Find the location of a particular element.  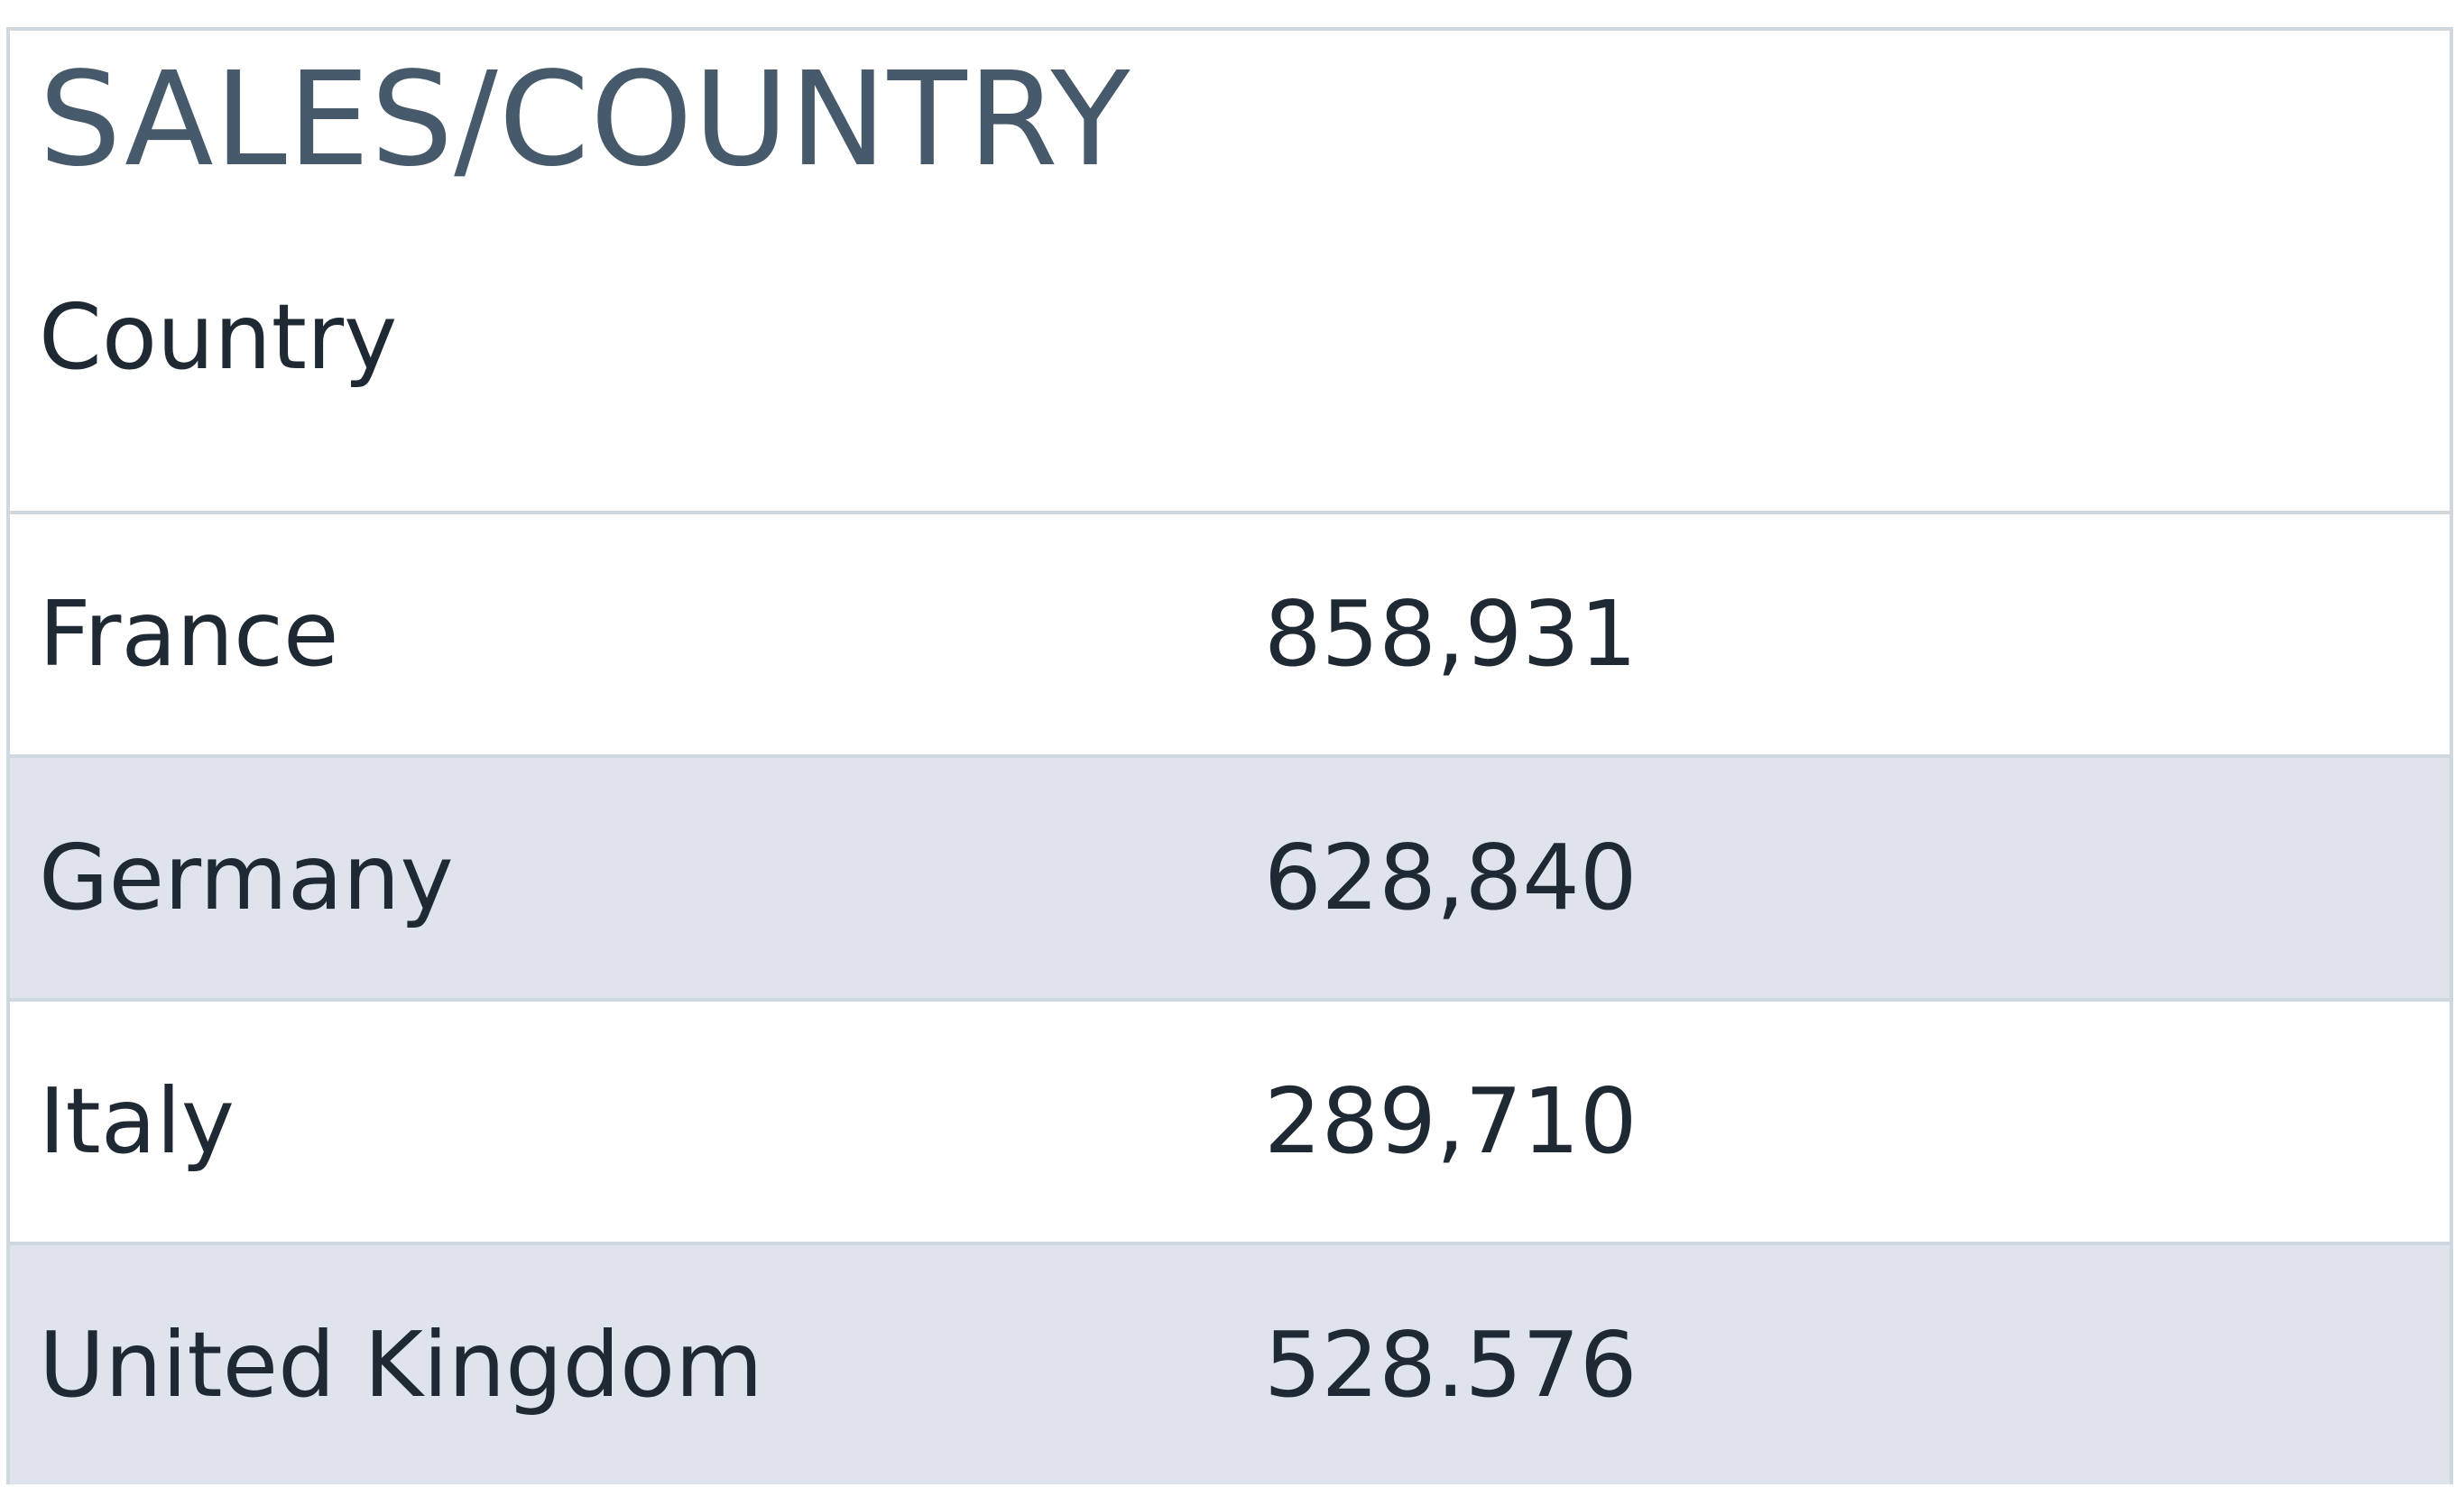

country-cell: United Kingdom is located at coordinates (401, 1365).